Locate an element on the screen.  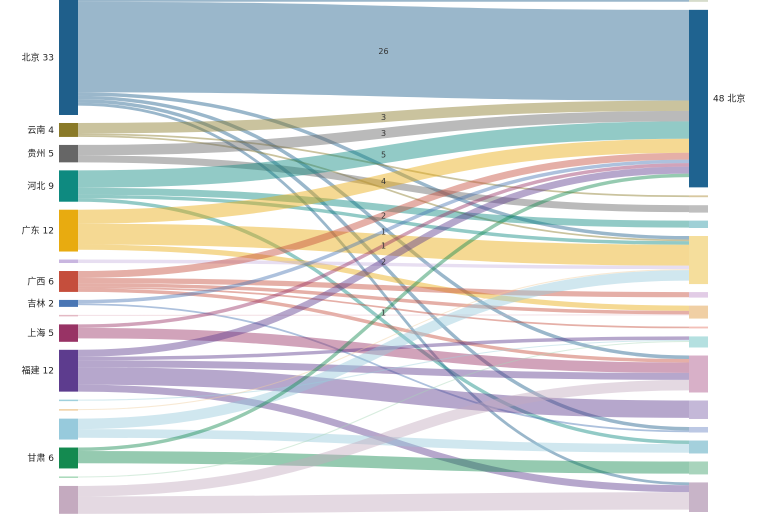
flow-value-label: 4 is located at coordinates (383, 181).